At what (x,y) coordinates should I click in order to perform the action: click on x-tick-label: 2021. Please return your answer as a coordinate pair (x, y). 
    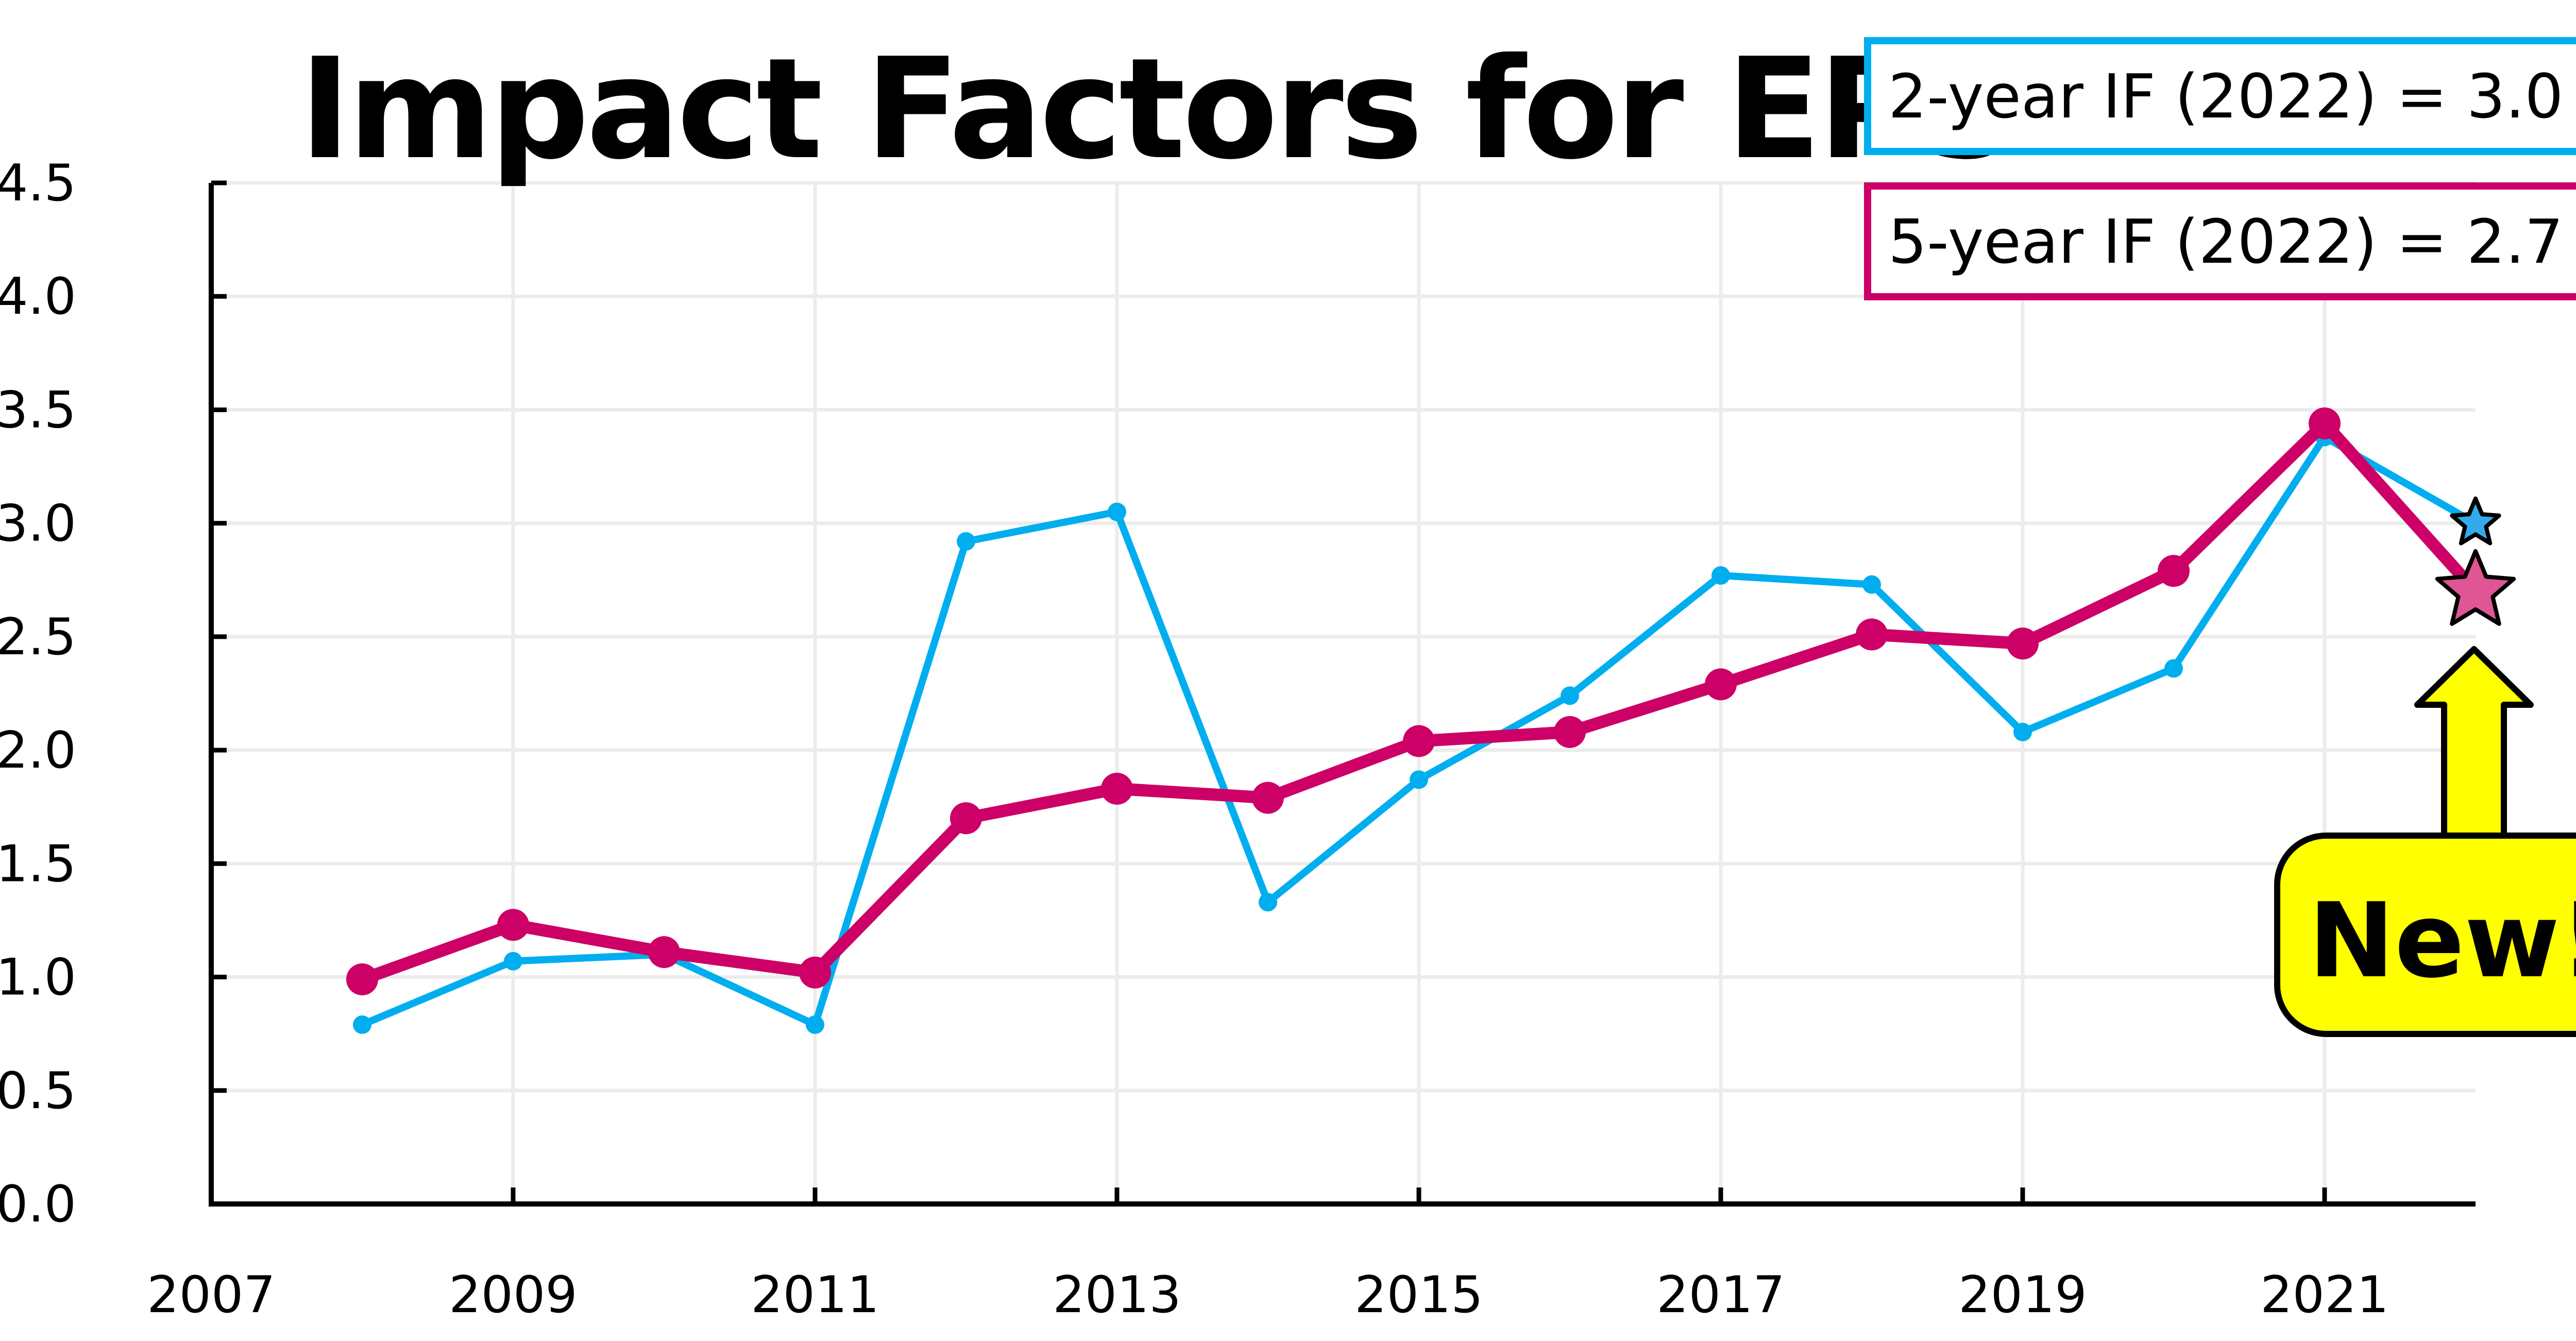
    Looking at the image, I should click on (2324, 1295).